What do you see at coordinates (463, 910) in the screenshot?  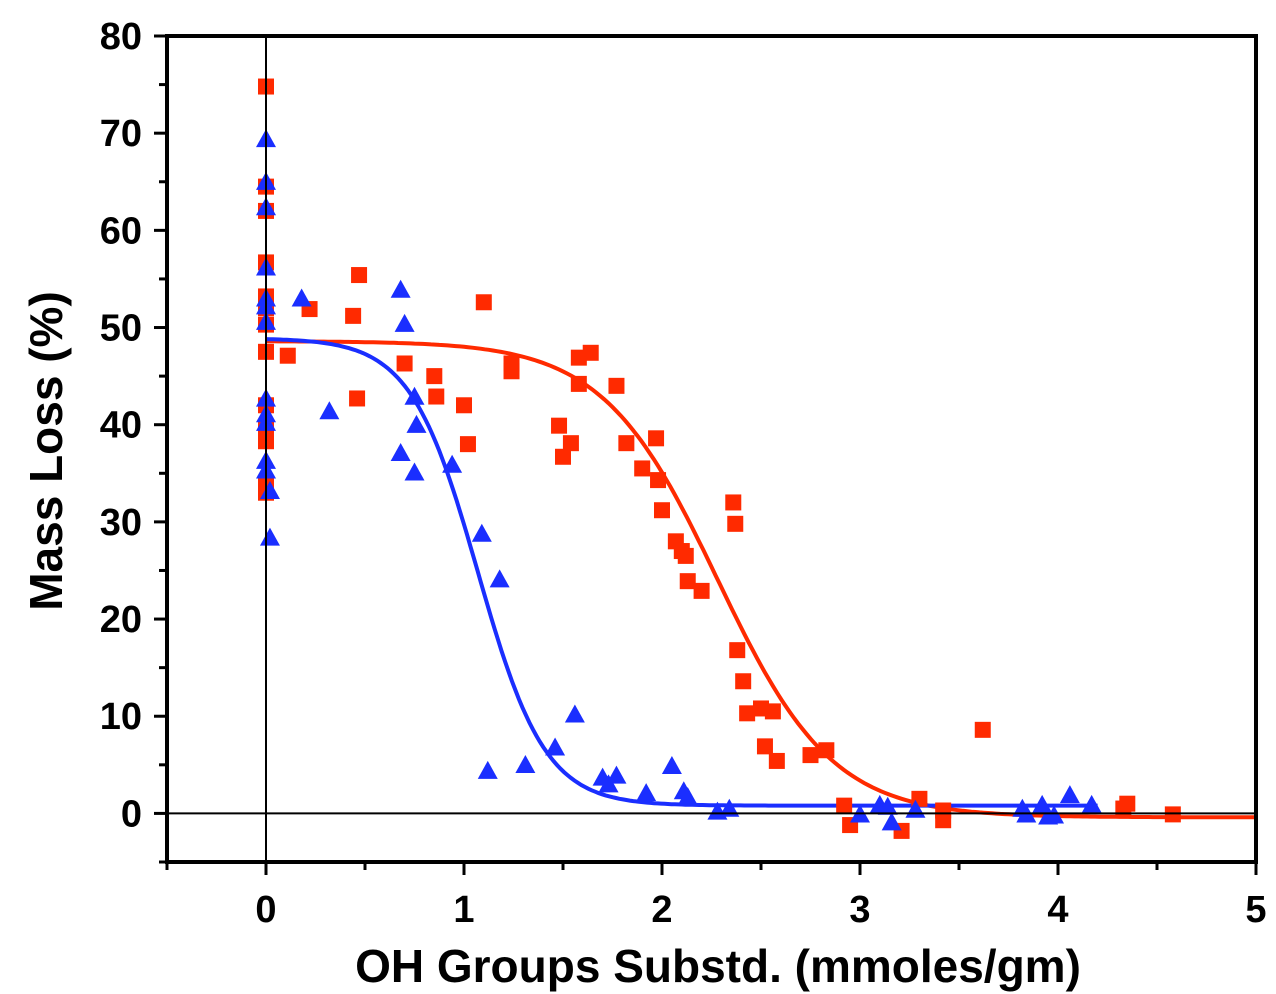 I see `x-tick-label: 1` at bounding box center [463, 910].